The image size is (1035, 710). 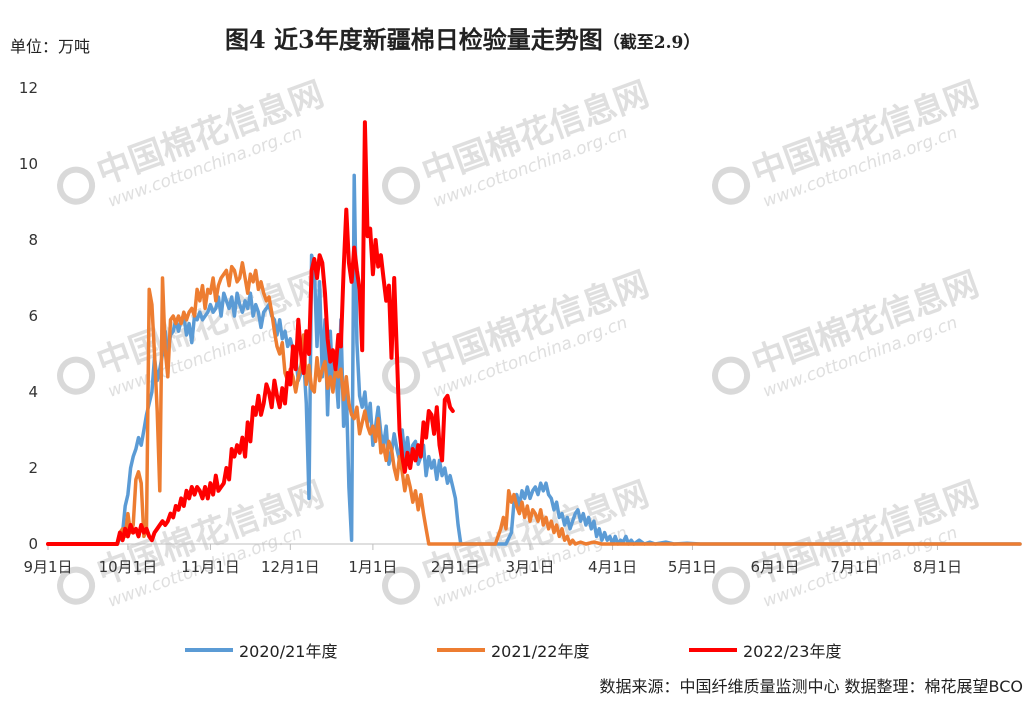 I want to click on legend-item-2020: 2020/21年度, so click(x=311, y=650).